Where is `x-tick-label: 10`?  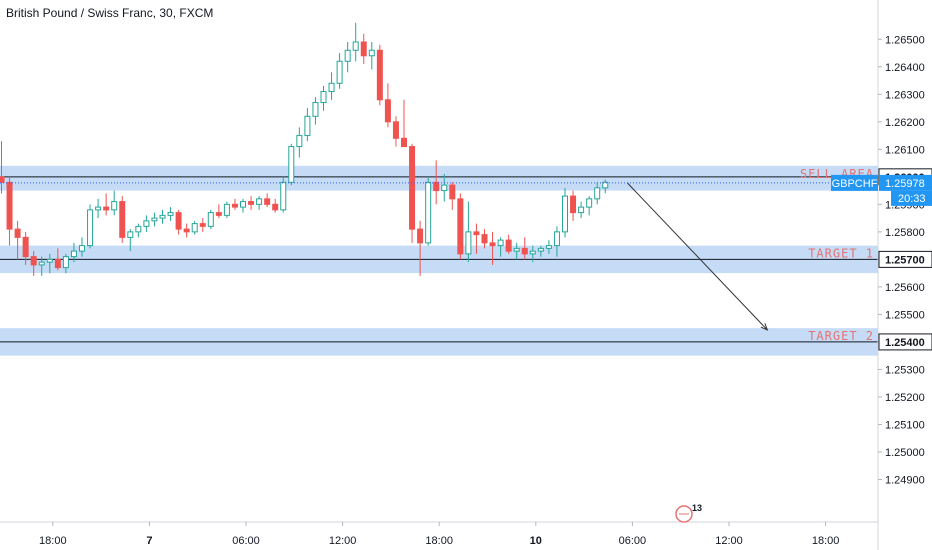 x-tick-label: 10 is located at coordinates (536, 541).